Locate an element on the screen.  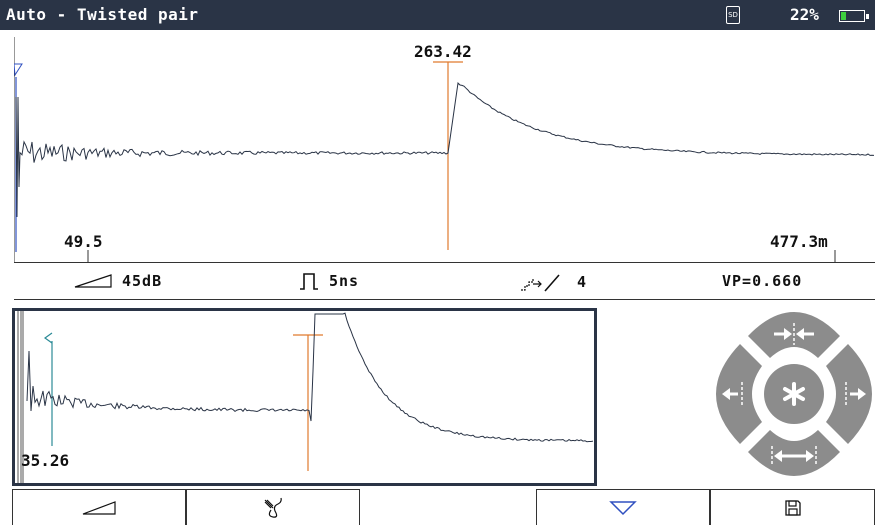
asterisk-icon is located at coordinates (794, 394).